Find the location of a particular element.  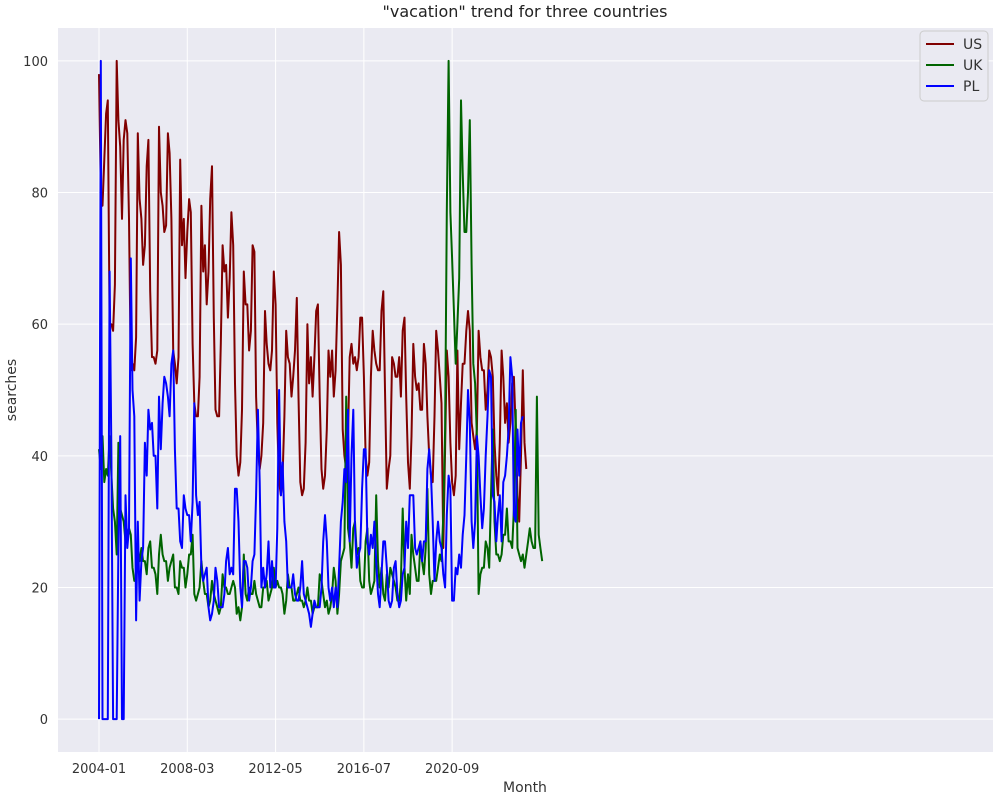

y-tick-label: 0 is located at coordinates (44, 720).